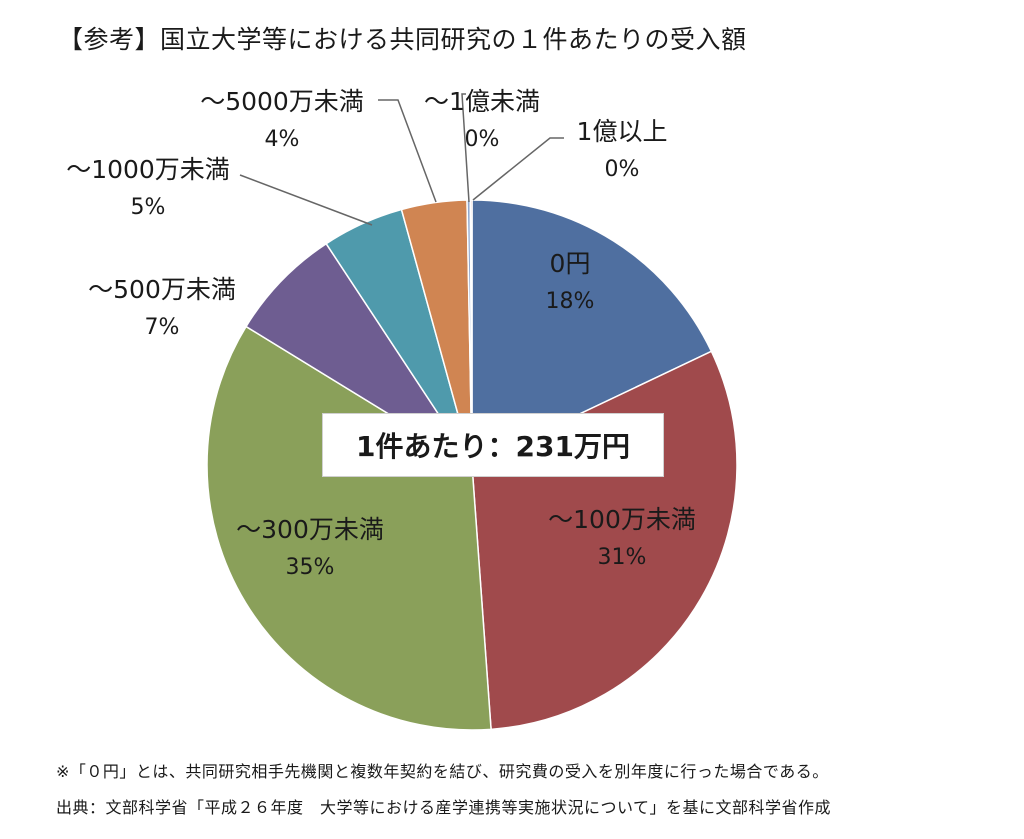 This screenshot has width=1024, height=839. I want to click on chart-title: 【参考】国立大学等における共同研究の１件あたりの受入額, so click(402, 39).